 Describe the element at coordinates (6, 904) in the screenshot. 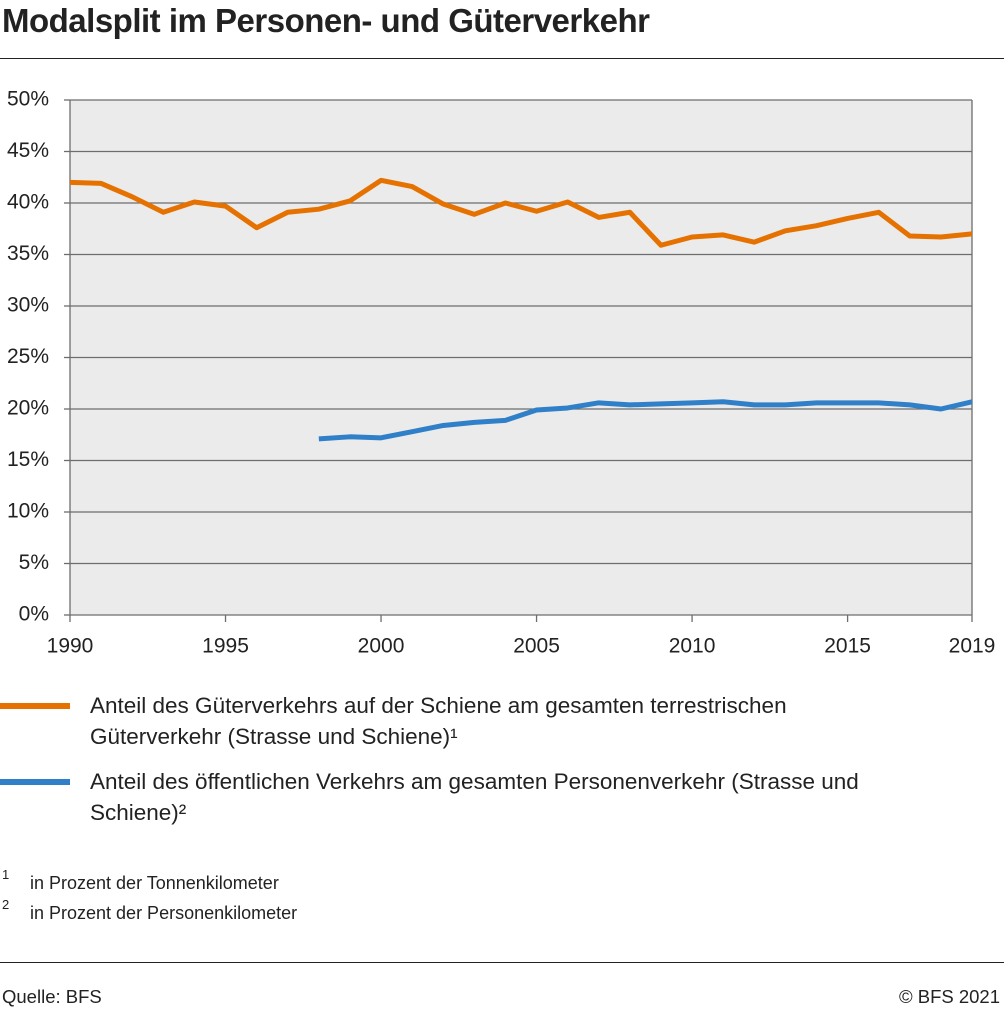

I see `footnote-mark: 2` at that location.